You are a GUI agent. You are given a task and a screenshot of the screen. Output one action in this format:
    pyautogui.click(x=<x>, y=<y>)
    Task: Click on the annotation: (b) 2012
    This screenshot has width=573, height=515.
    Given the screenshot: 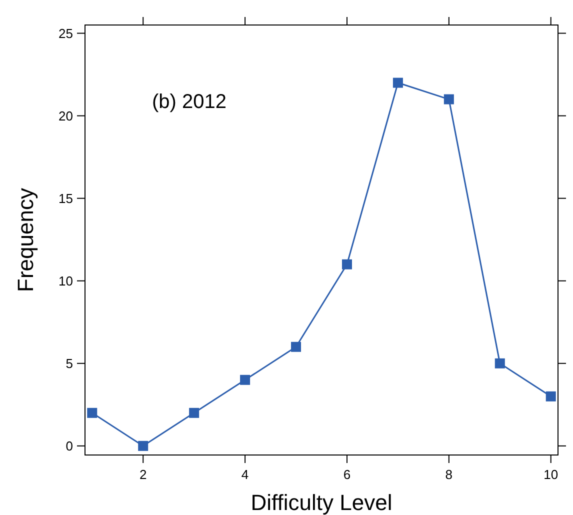 What is the action you would take?
    pyautogui.click(x=189, y=102)
    